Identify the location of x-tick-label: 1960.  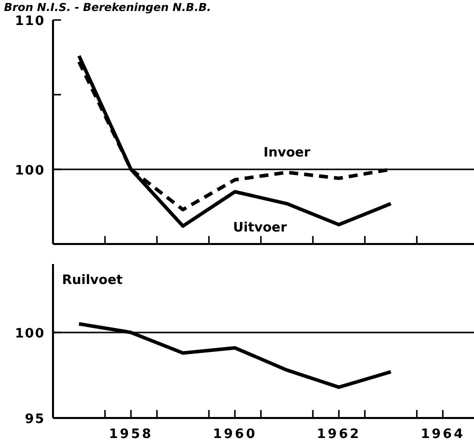
(235, 434).